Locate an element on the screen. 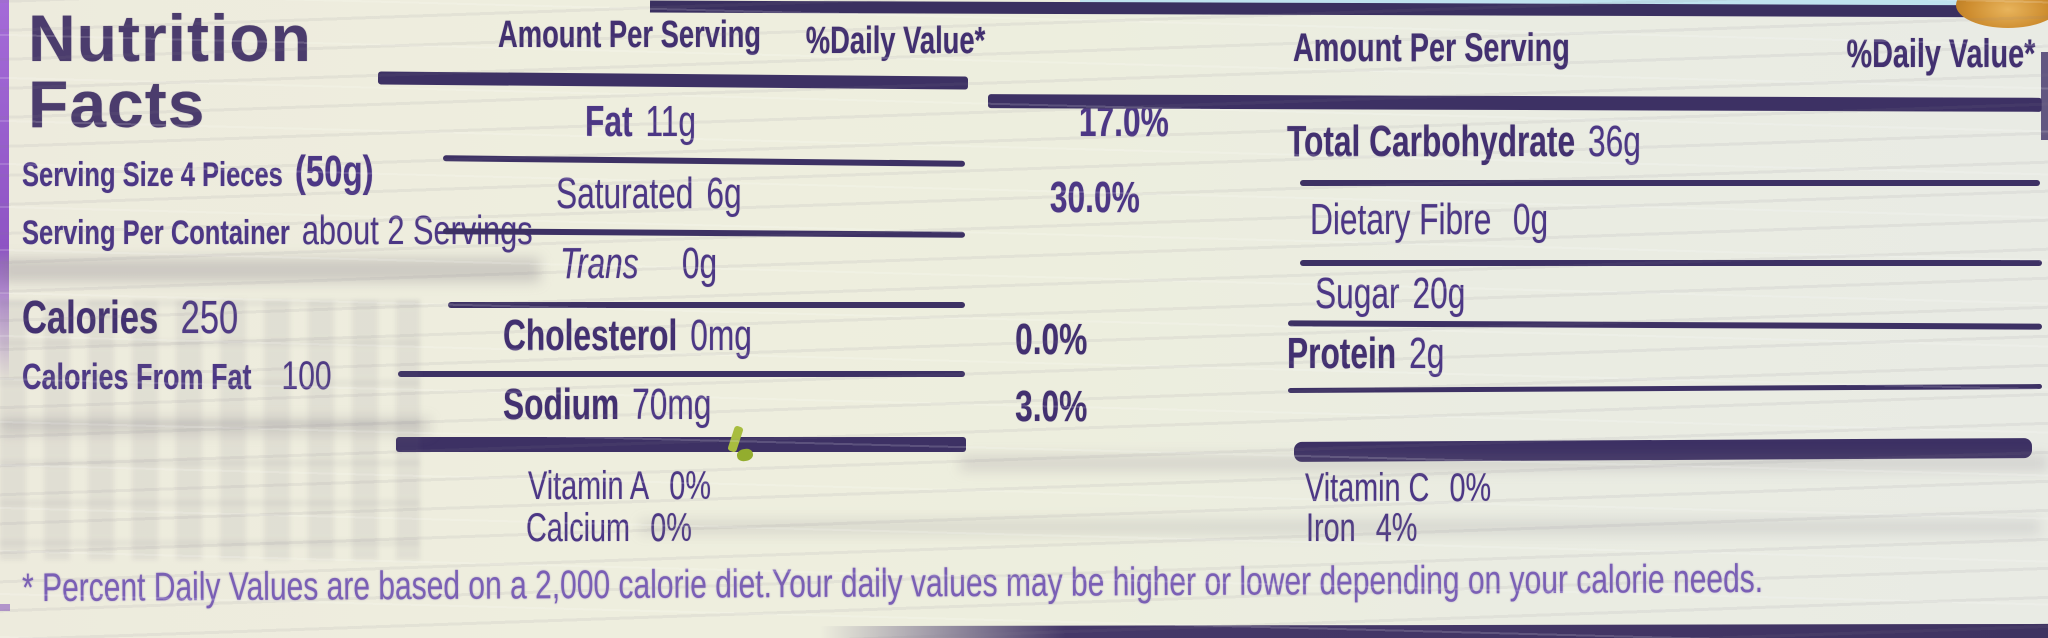  nutrient-row-trans: Trans 0g is located at coordinates (773, 264).